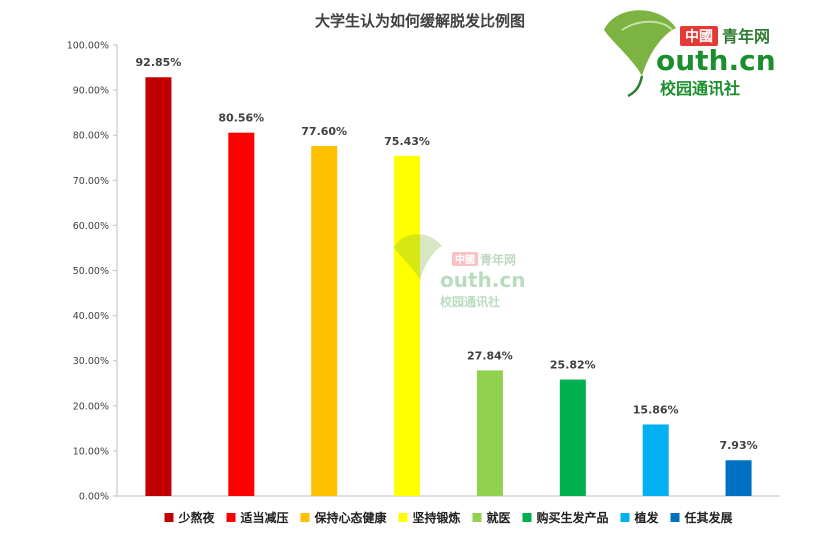 The height and width of the screenshot is (540, 840). Describe the element at coordinates (656, 409) in the screenshot. I see `data-label: 15.86%` at that location.